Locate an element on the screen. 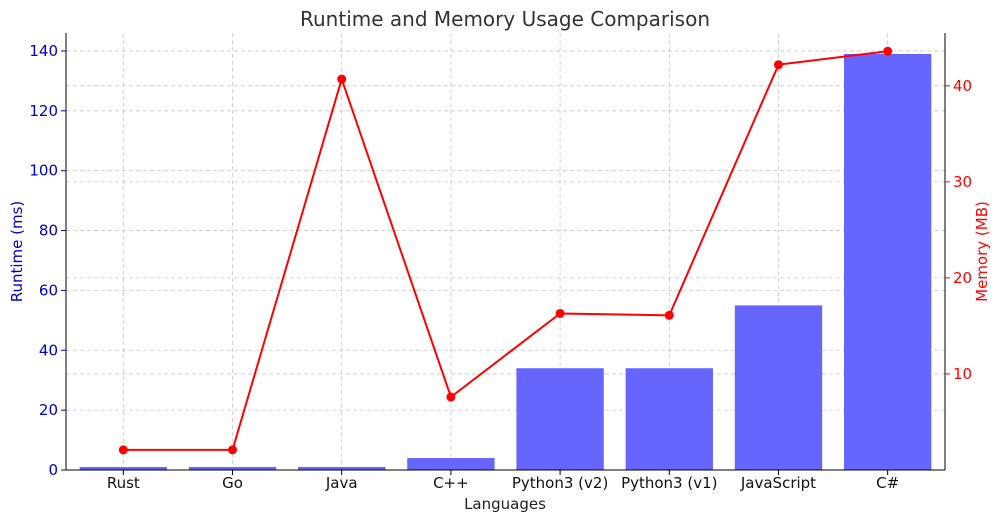  y2-tick-label: 20 is located at coordinates (962, 278).